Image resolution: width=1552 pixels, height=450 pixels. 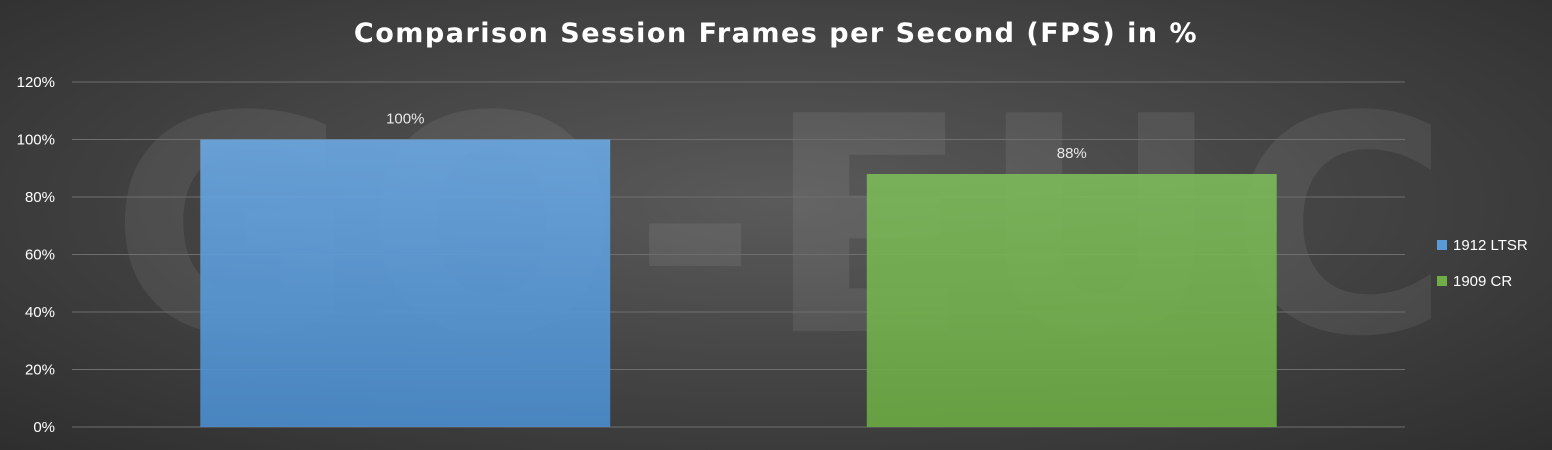 I want to click on legend-item: 1909 CR, so click(x=1482, y=281).